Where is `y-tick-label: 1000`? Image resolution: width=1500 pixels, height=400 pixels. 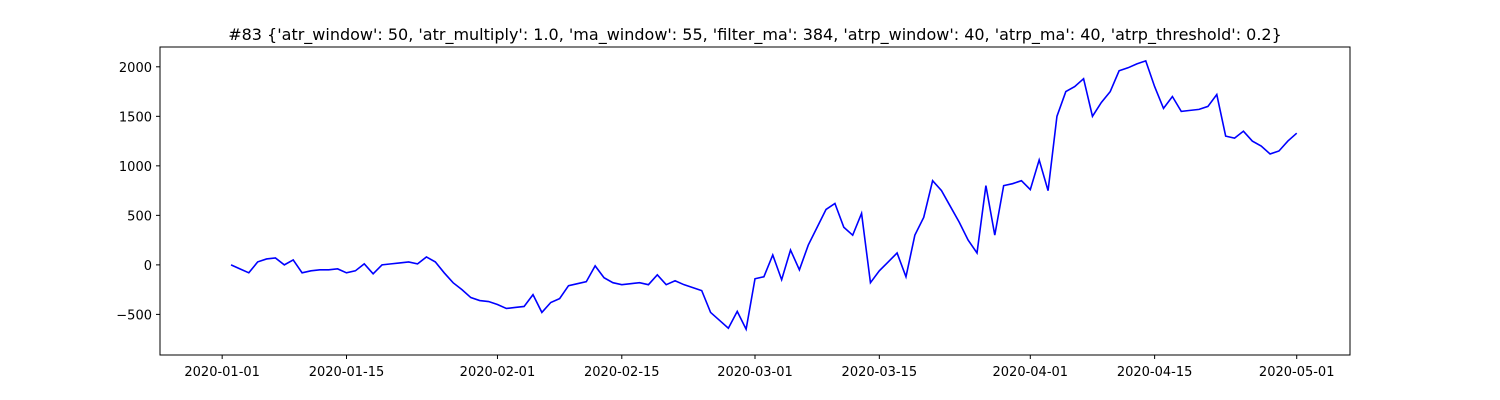
y-tick-label: 1000 is located at coordinates (135, 167).